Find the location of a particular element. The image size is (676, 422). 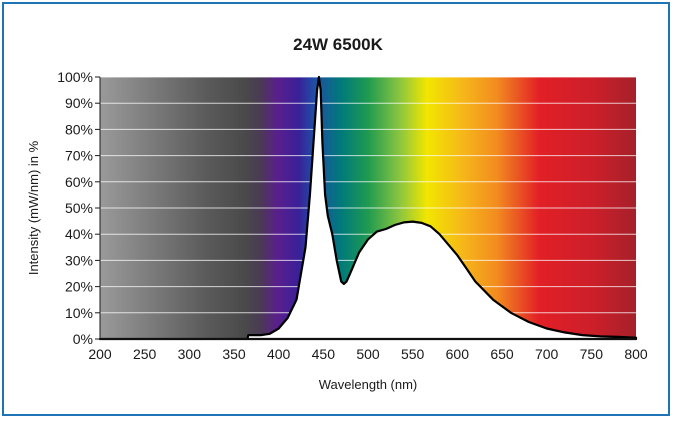

x-tick-label: 700 is located at coordinates (547, 354).